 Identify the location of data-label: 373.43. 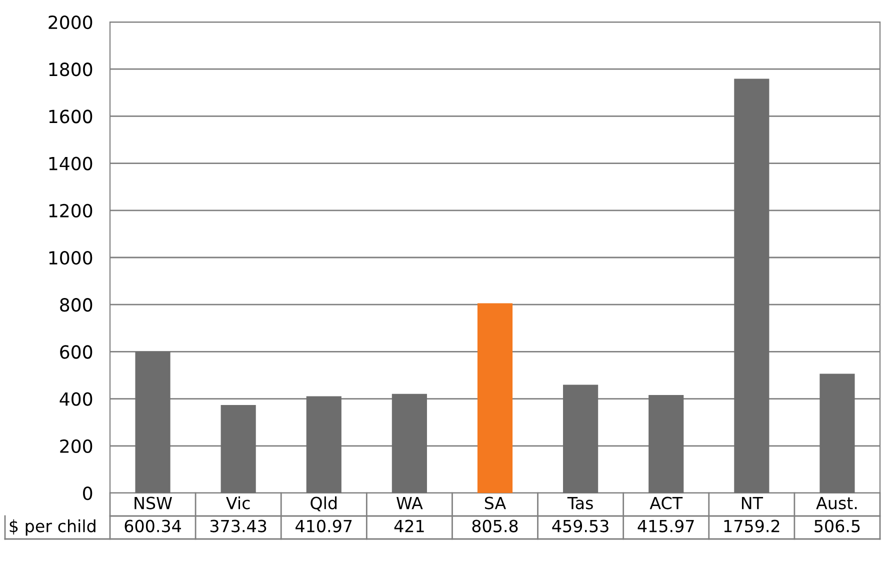
(238, 526).